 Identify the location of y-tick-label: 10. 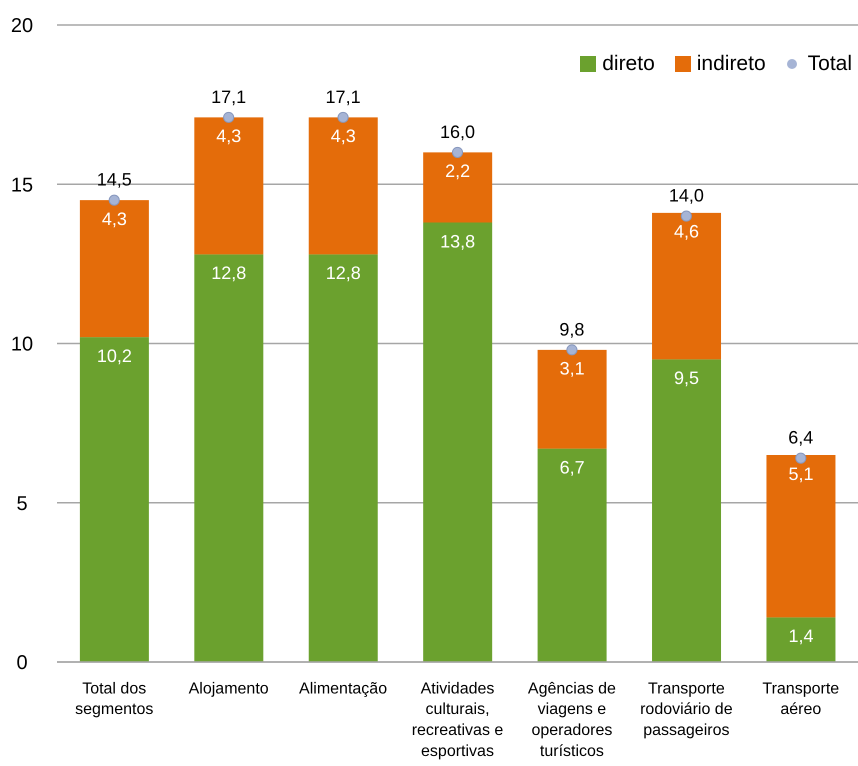
(22, 345).